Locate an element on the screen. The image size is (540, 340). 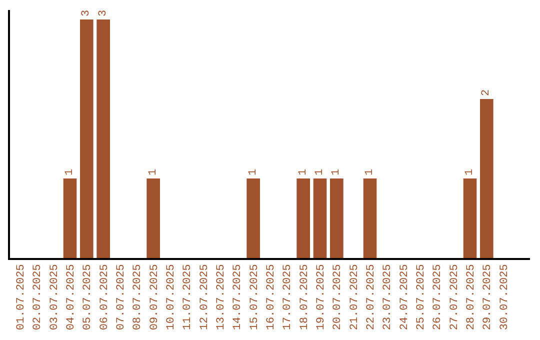
x-tick-label: 29.07.2025 is located at coordinates (488, 297).